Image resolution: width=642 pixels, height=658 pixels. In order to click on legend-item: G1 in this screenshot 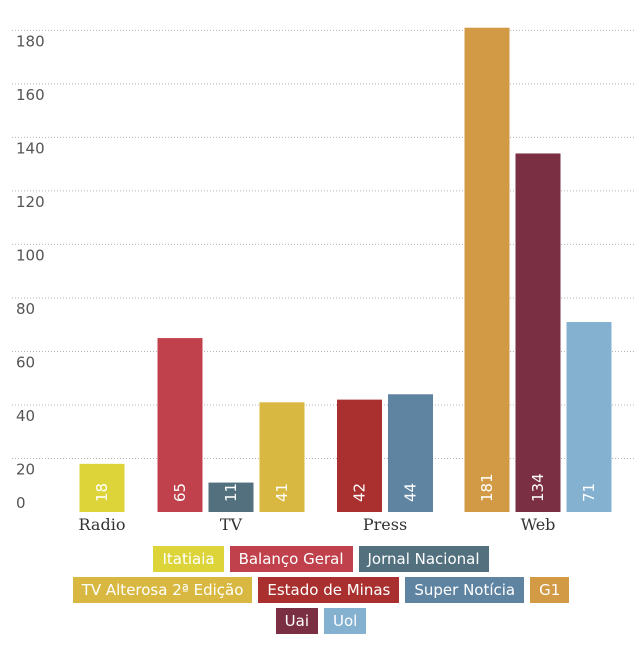, I will do `click(550, 590)`.